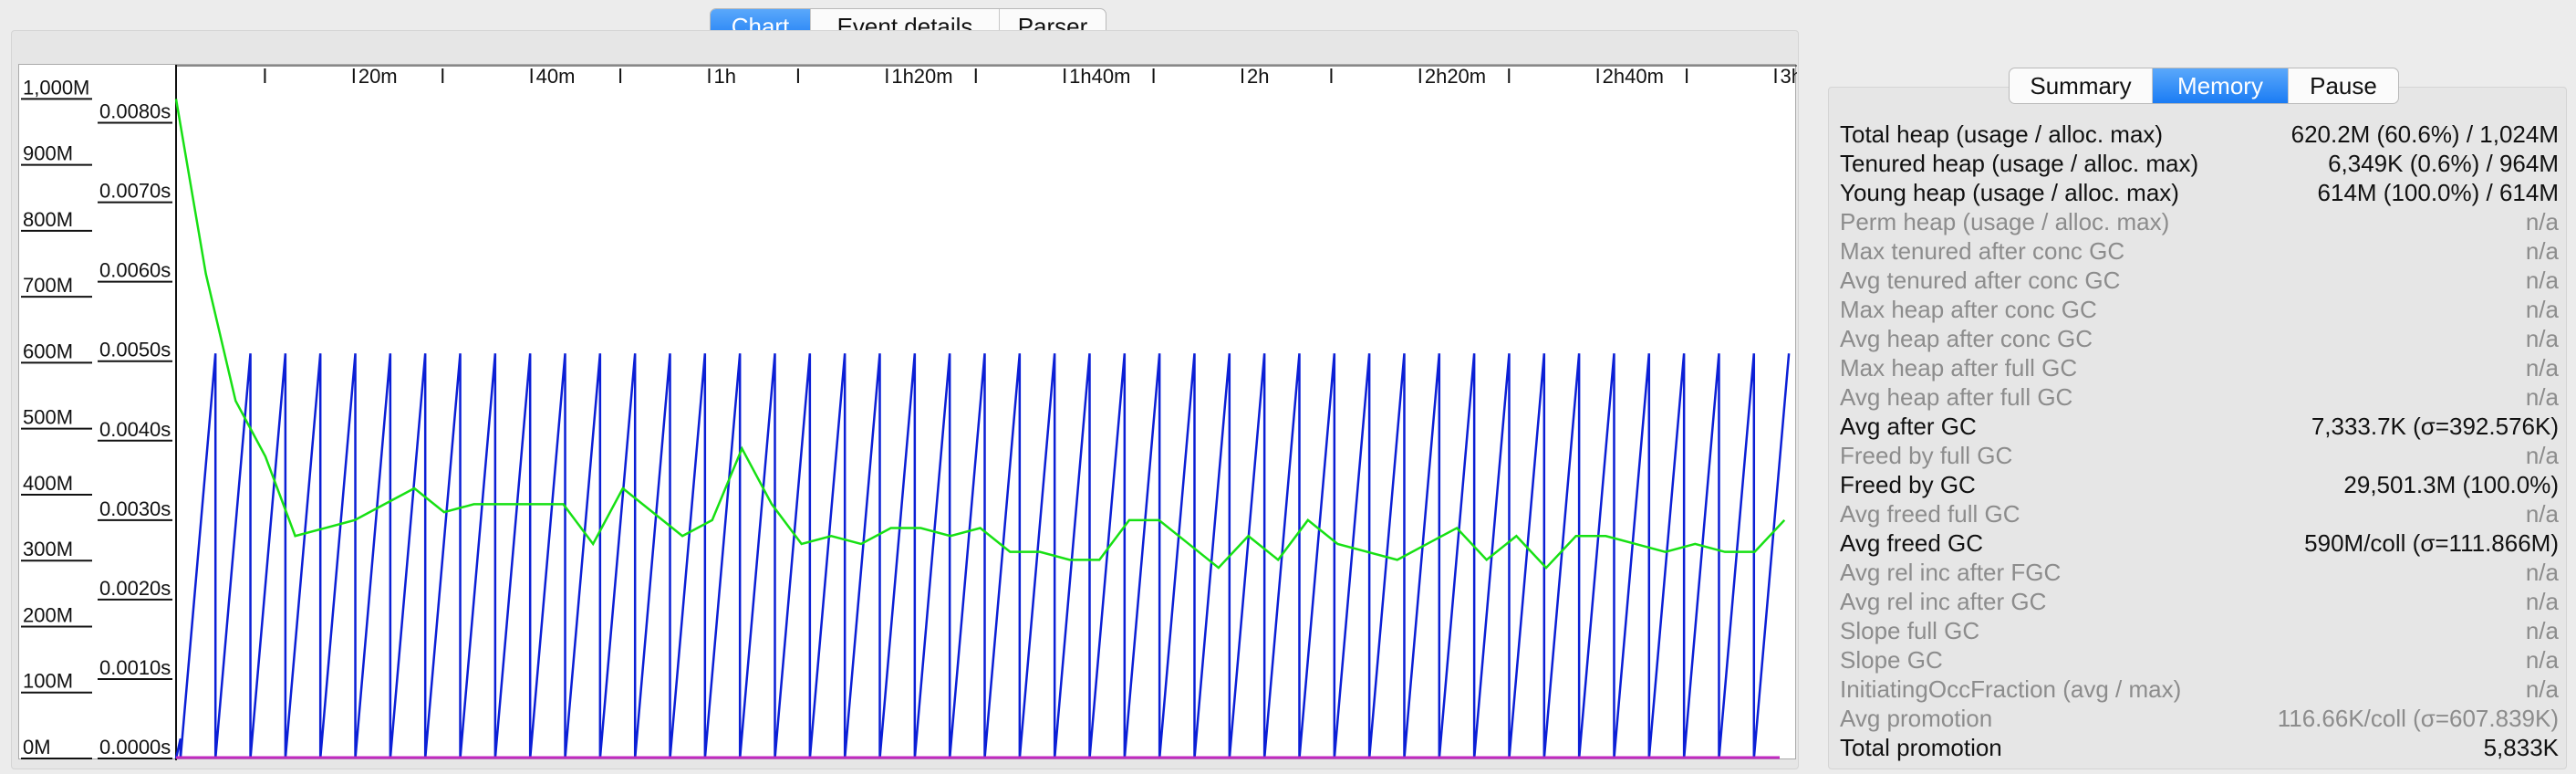 This screenshot has width=2576, height=774. Describe the element at coordinates (1100, 76) in the screenshot. I see `x-tick-label: 1h40m` at that location.